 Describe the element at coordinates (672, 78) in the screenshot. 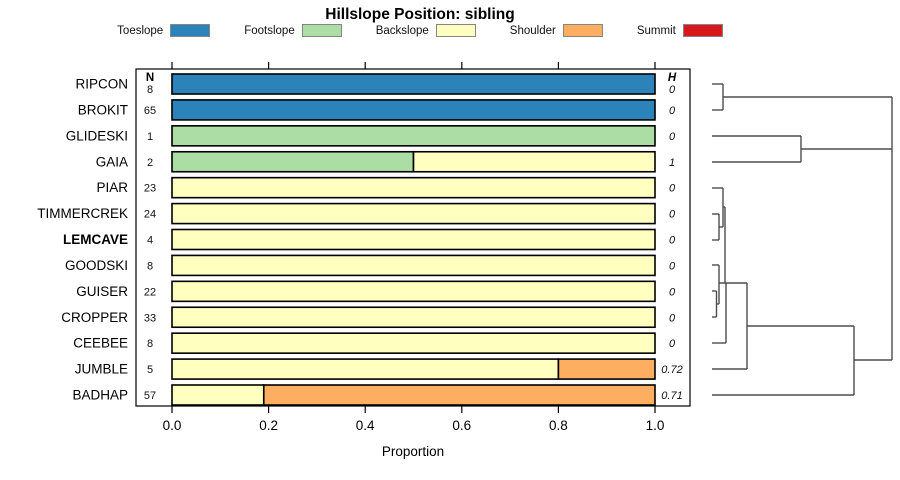

I see `h-column-header: H` at that location.